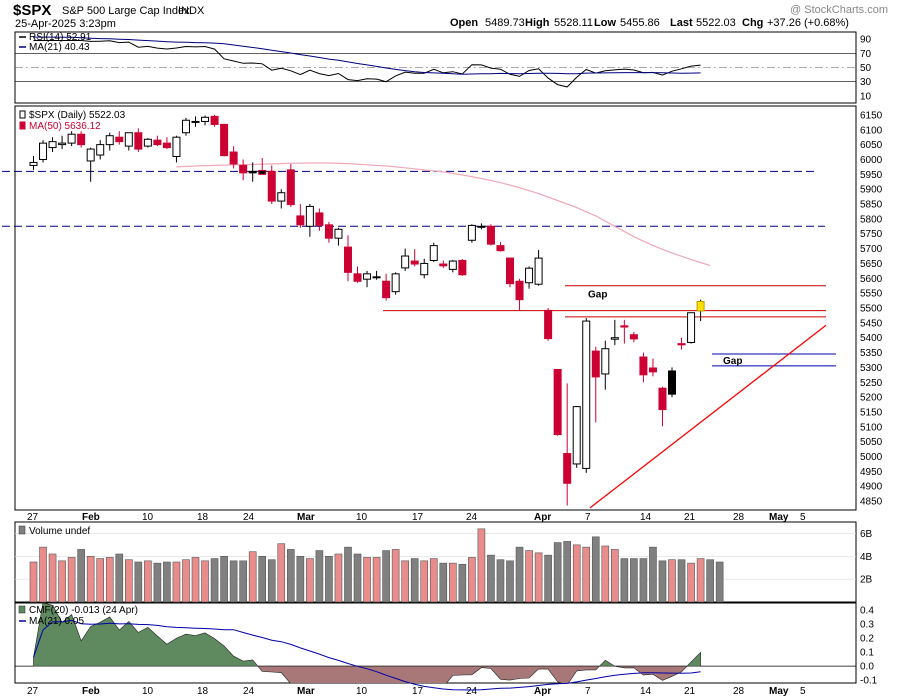  Describe the element at coordinates (22, 609) in the screenshot. I see `legend-swatch` at that location.